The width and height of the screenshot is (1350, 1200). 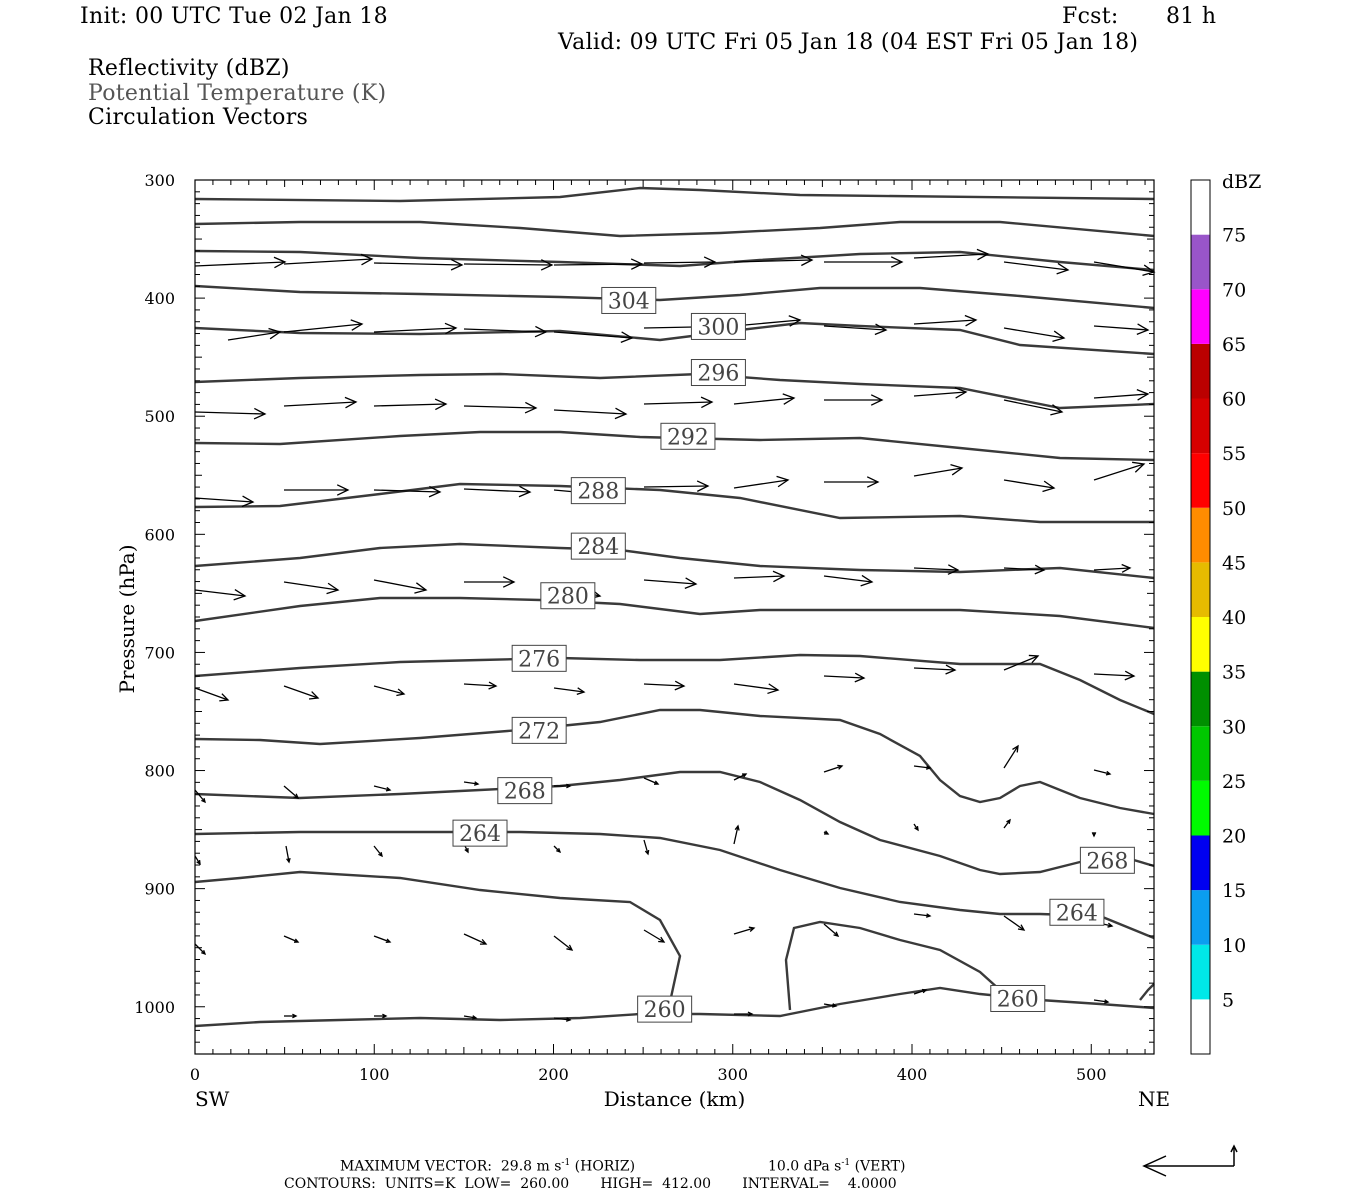 What do you see at coordinates (1191, 16) in the screenshot?
I see `forecast-hours: 81 h` at bounding box center [1191, 16].